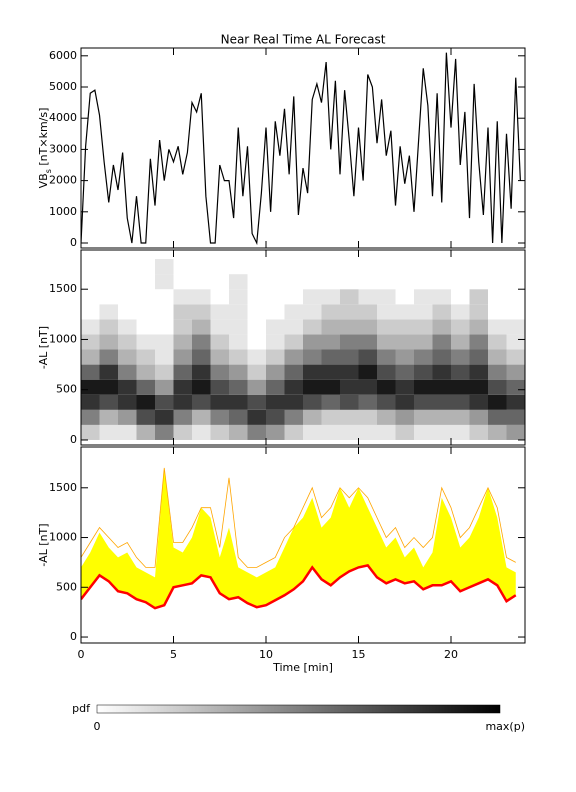 Image resolution: width=576 pixels, height=792 pixels. I want to click on x-tick-label: 10, so click(266, 654).